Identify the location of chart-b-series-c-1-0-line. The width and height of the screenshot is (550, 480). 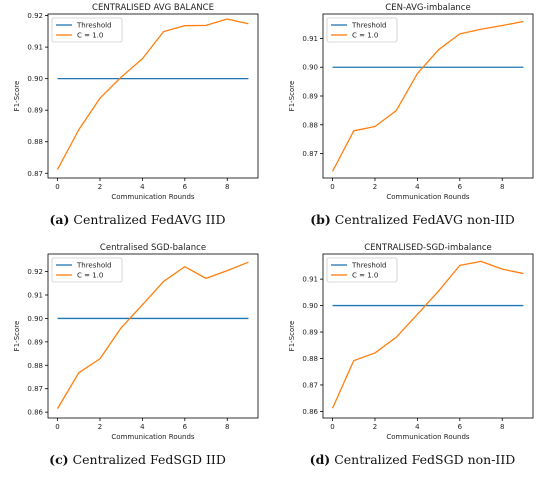
(427, 96).